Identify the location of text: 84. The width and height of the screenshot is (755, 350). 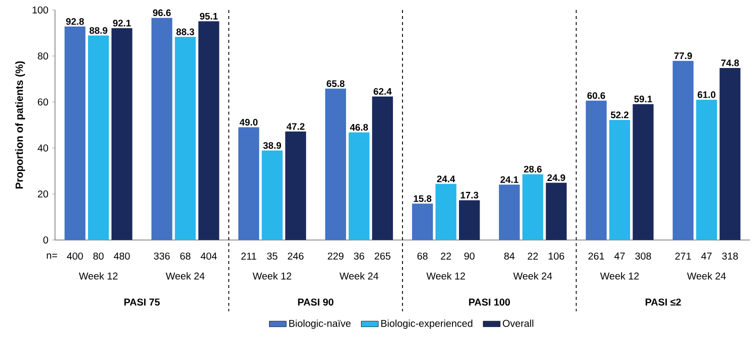
(509, 256).